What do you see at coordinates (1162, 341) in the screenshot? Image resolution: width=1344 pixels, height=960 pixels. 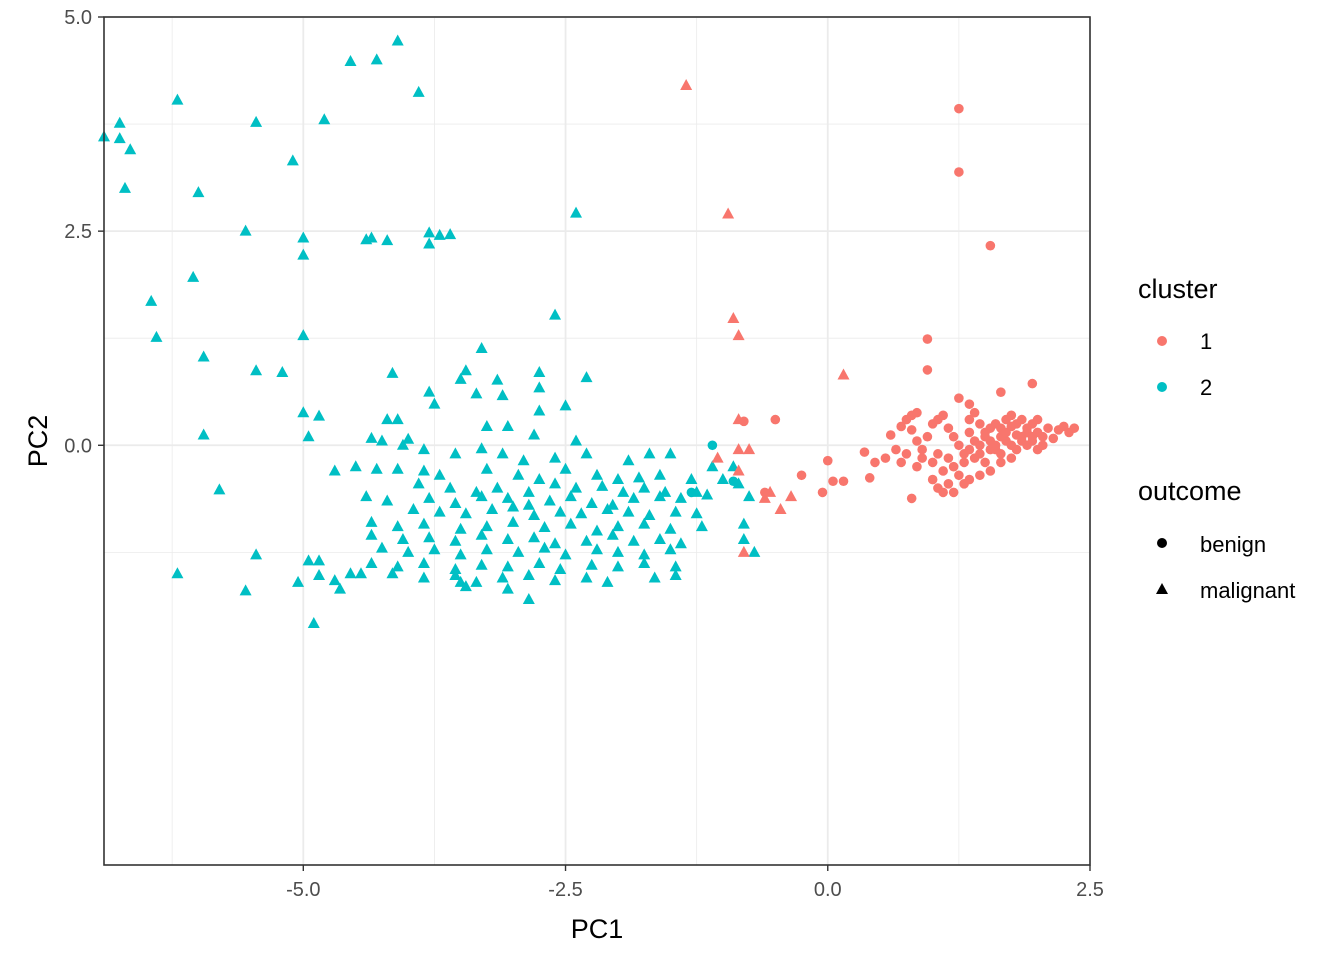 I see `legend-cluster-1-marker` at bounding box center [1162, 341].